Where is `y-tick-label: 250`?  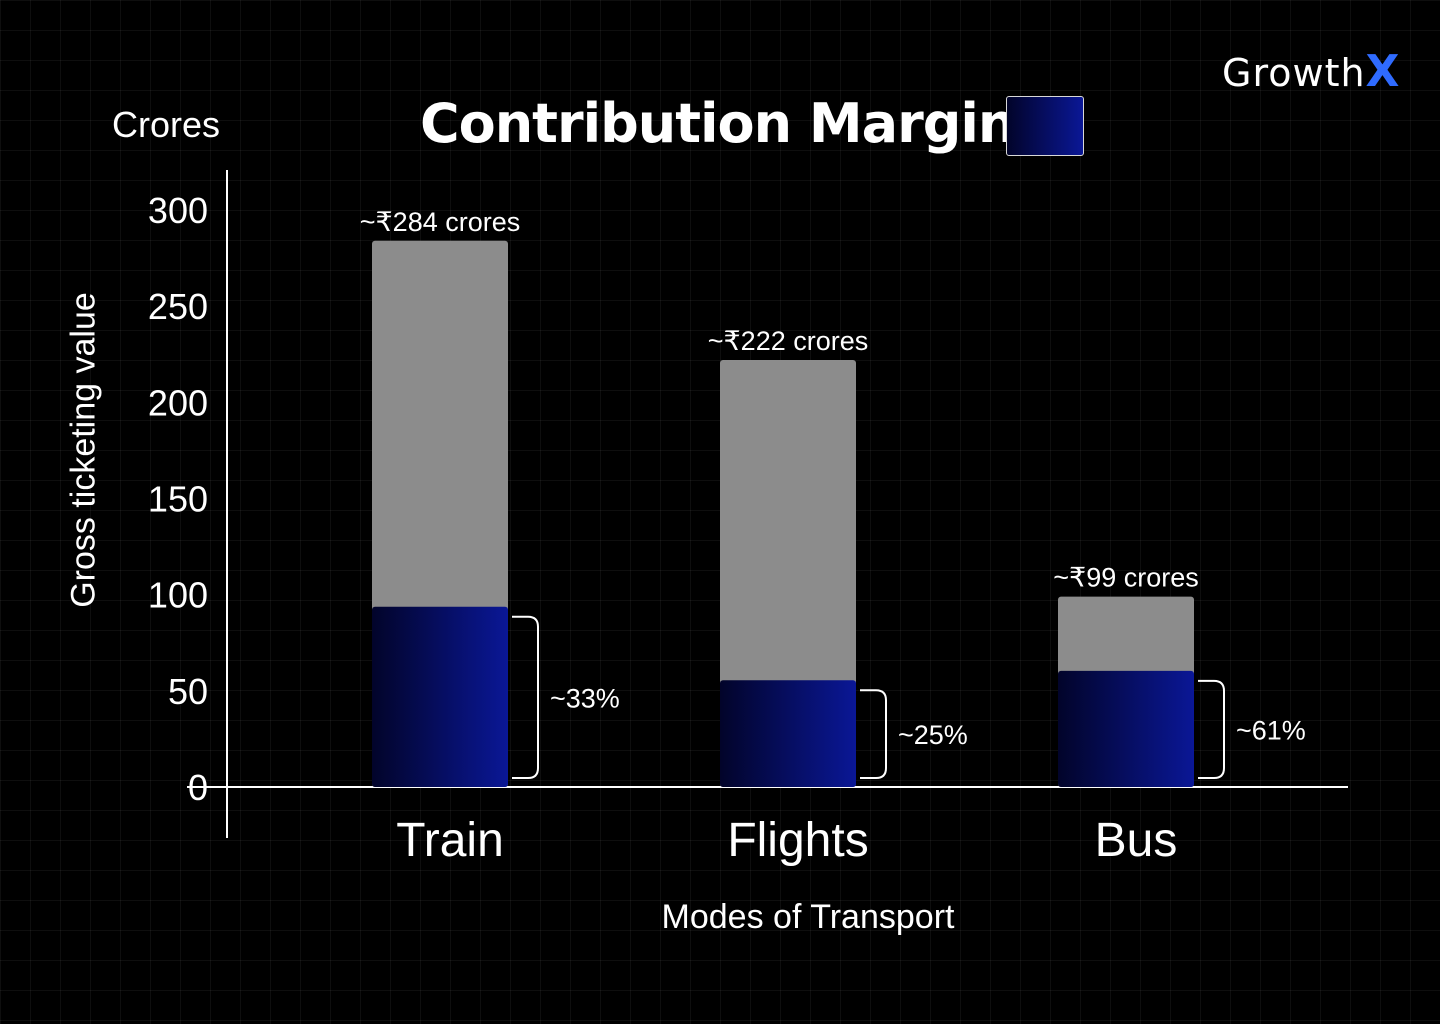
y-tick-label: 250 is located at coordinates (178, 306).